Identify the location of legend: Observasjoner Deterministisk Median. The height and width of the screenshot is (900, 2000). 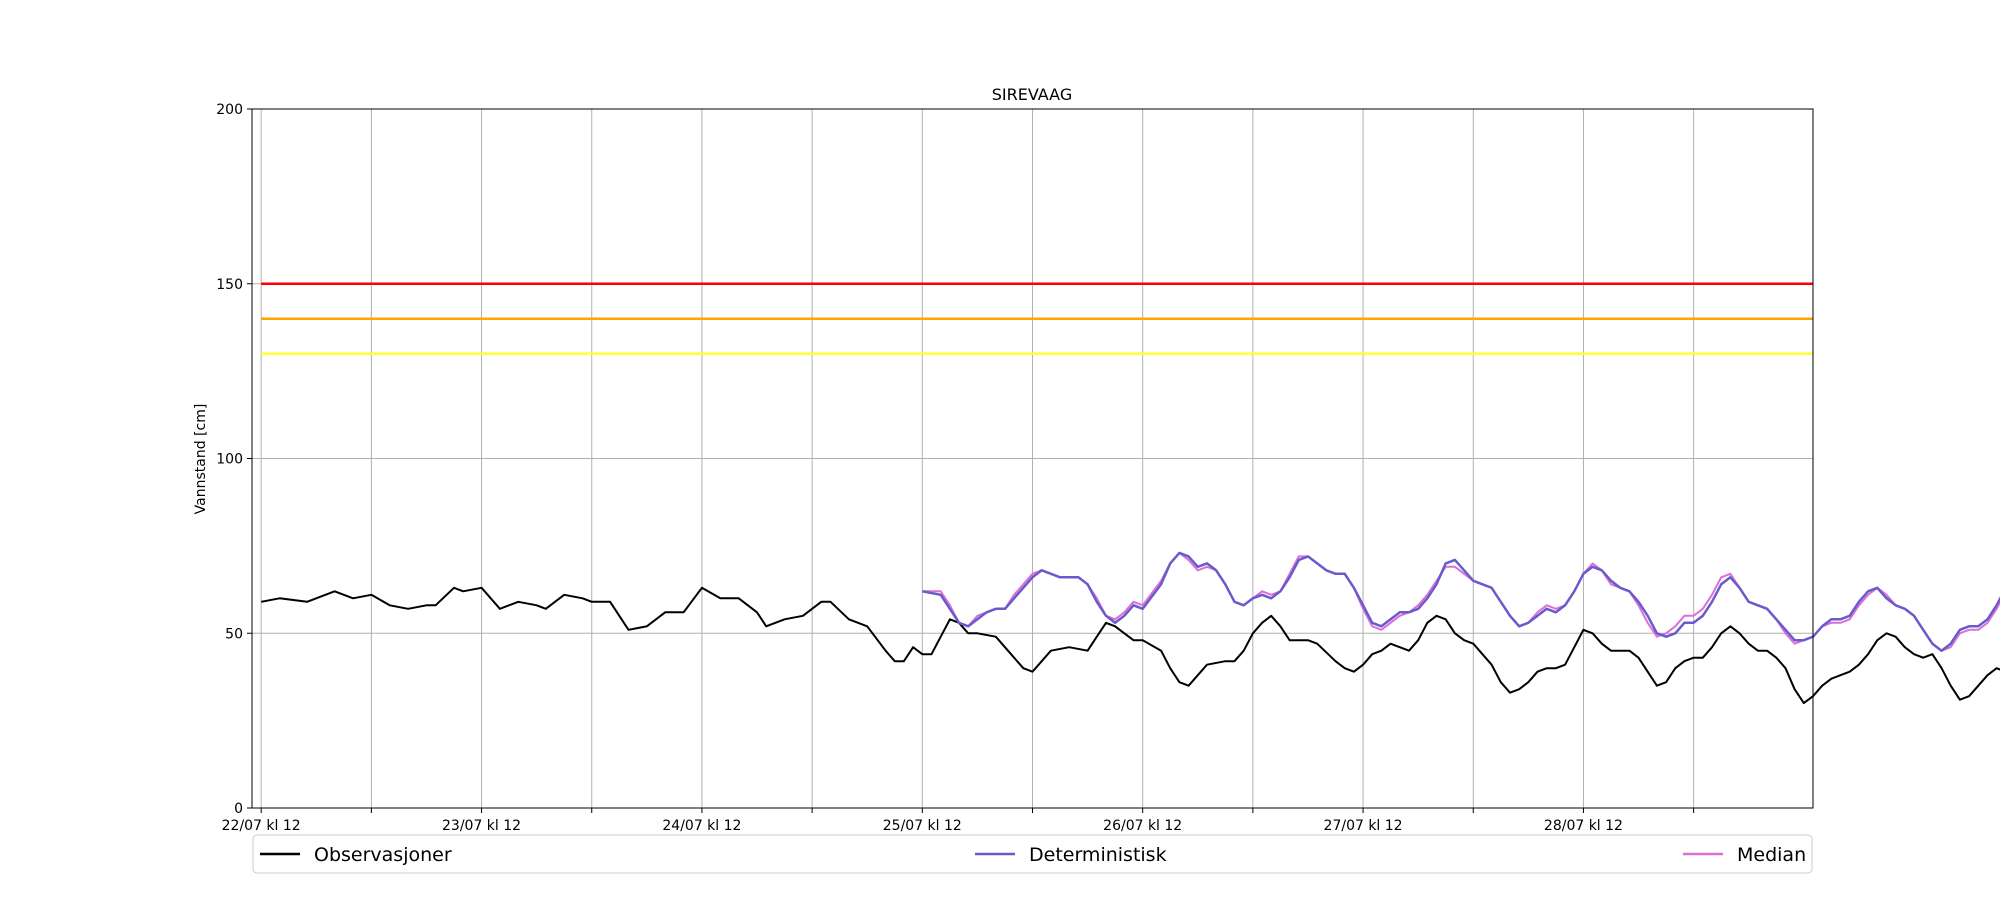
(1032, 854).